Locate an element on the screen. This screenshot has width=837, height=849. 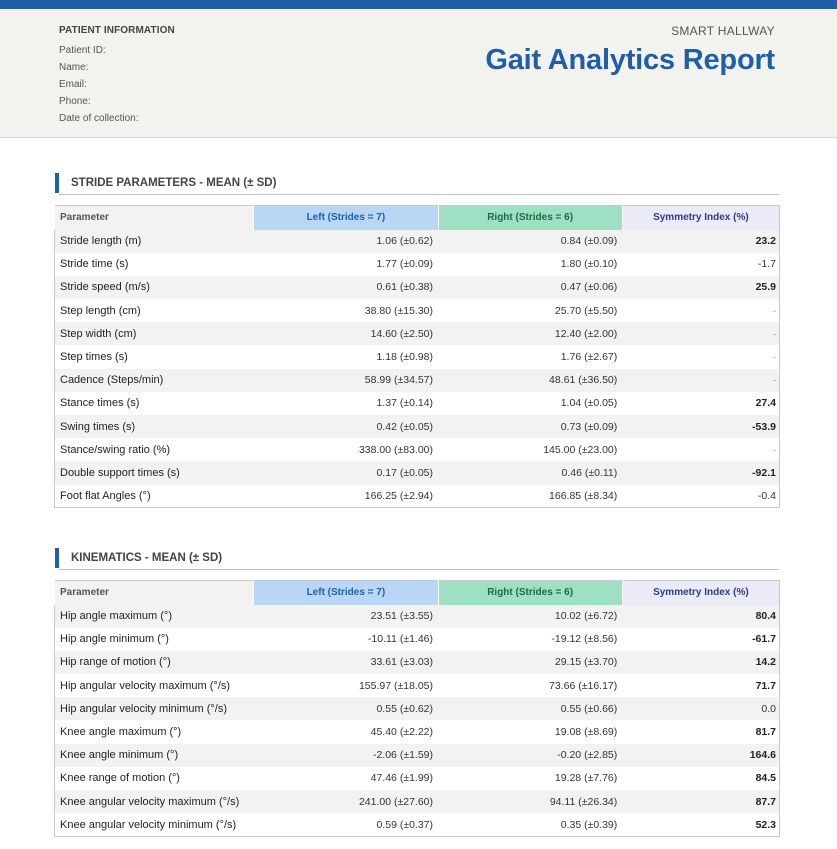
stride-section-title: STRIDE PARAMETERS - MEAN (± SD) is located at coordinates (417, 184).